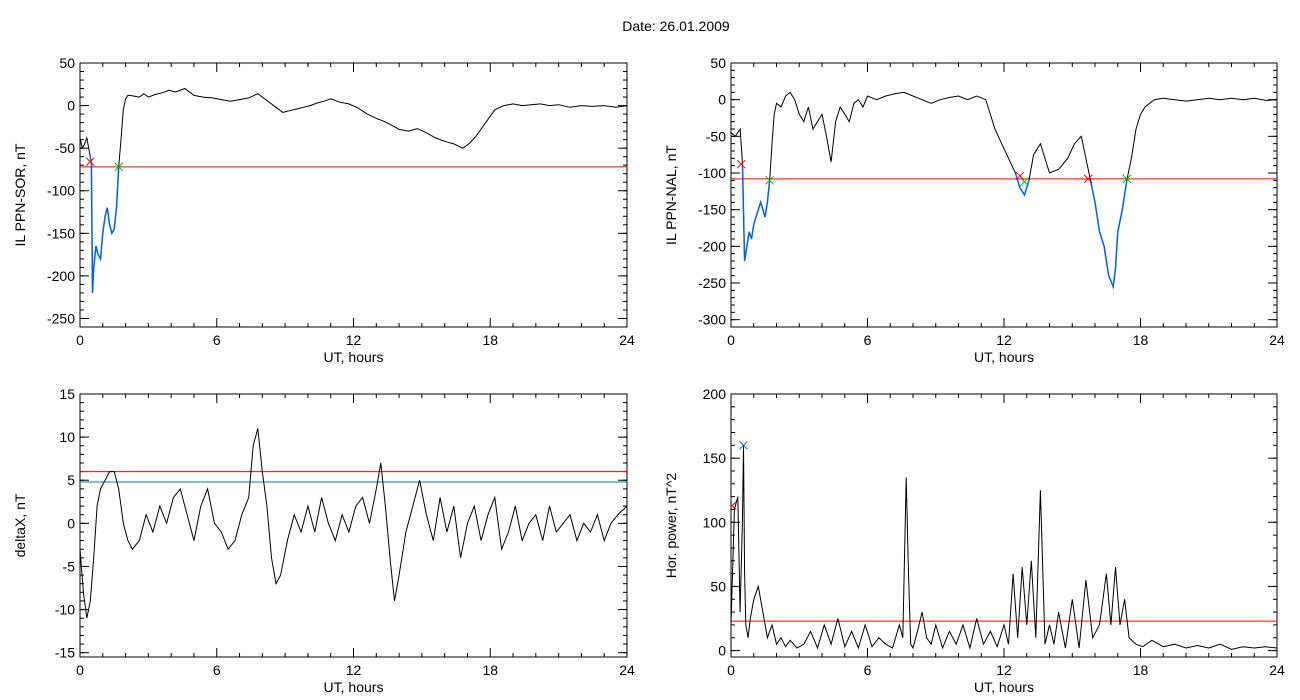 This screenshot has height=700, width=1300. Describe the element at coordinates (71, 480) in the screenshot. I see `y-tick-label: 5` at that location.